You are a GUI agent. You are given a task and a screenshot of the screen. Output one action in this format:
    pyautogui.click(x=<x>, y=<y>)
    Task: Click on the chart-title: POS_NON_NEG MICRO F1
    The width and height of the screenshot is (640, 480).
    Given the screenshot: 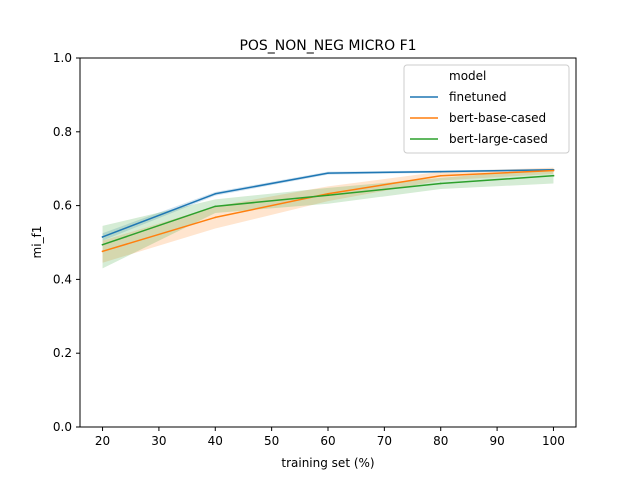 What is the action you would take?
    pyautogui.click(x=327, y=46)
    